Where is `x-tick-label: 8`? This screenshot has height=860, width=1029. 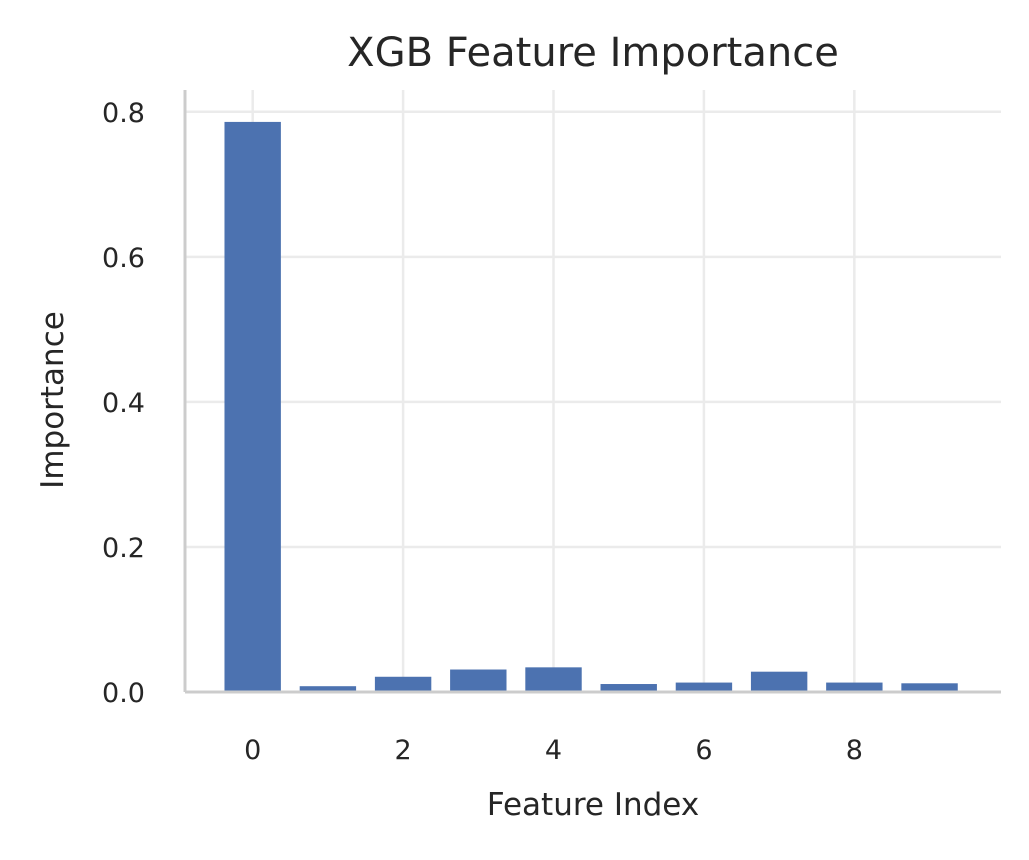 x-tick-label: 8 is located at coordinates (854, 750).